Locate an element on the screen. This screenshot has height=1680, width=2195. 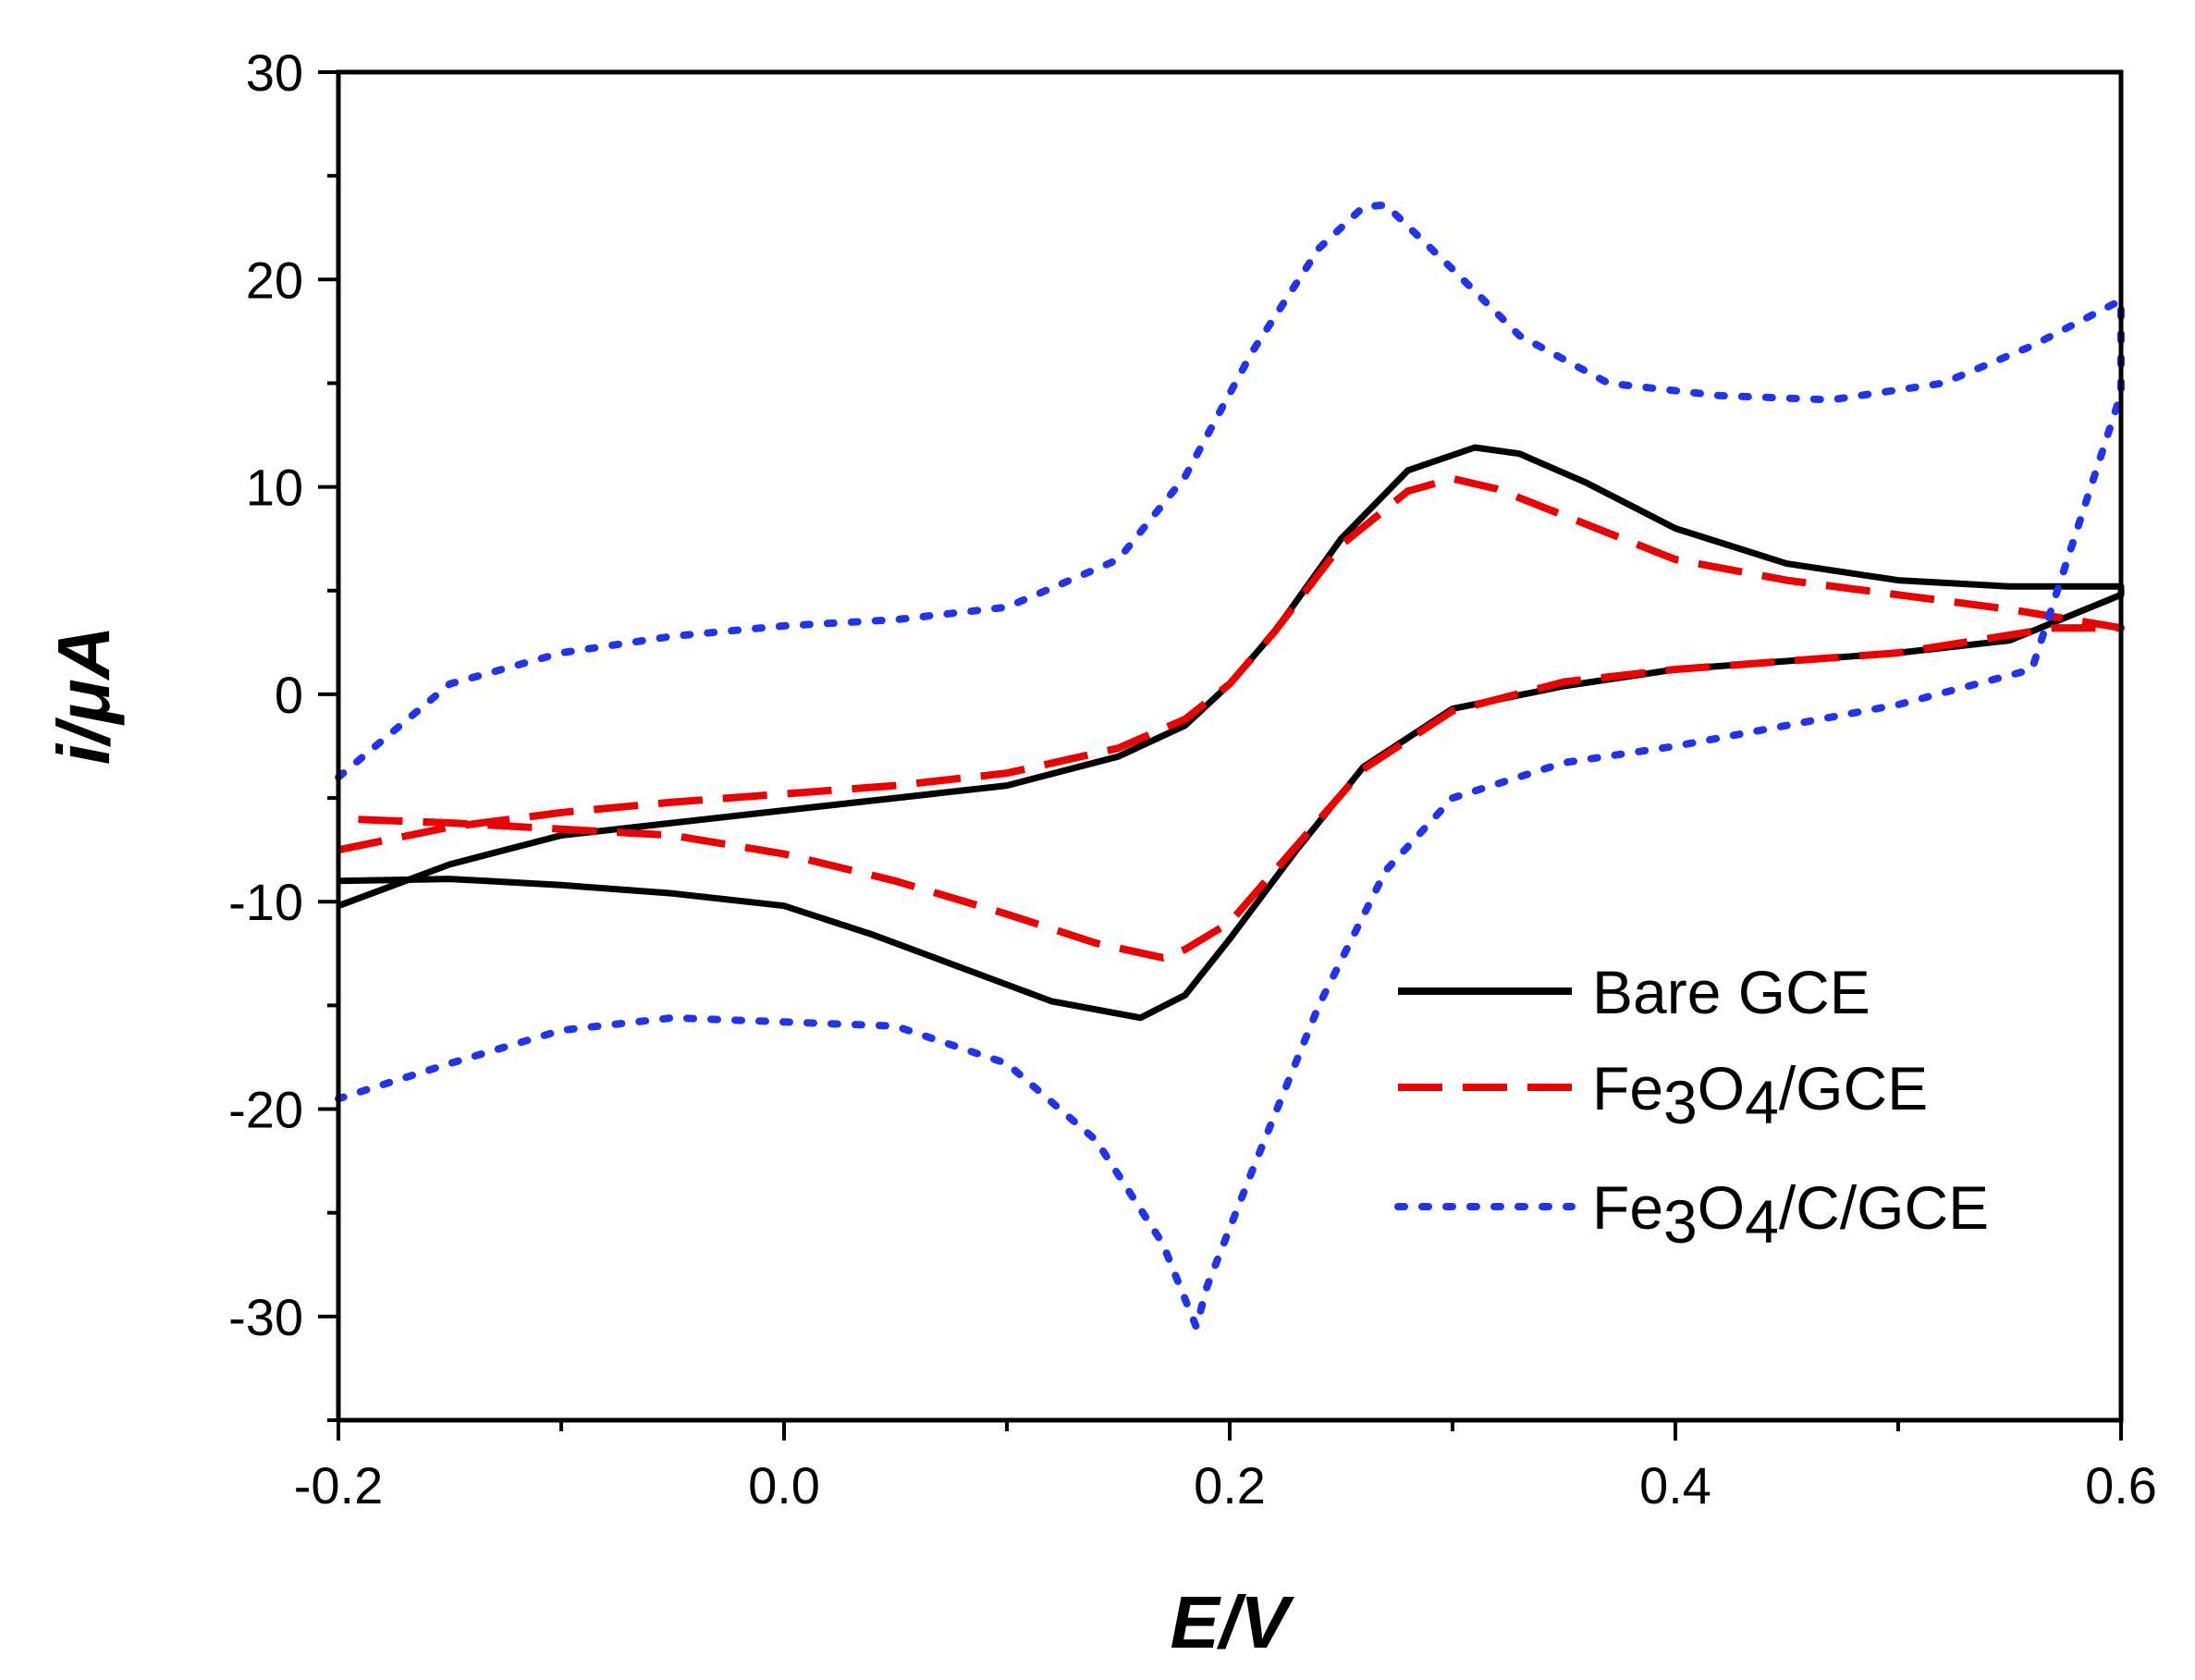
legend-label-1: Fe3O4/GCE is located at coordinates (1760, 1095).